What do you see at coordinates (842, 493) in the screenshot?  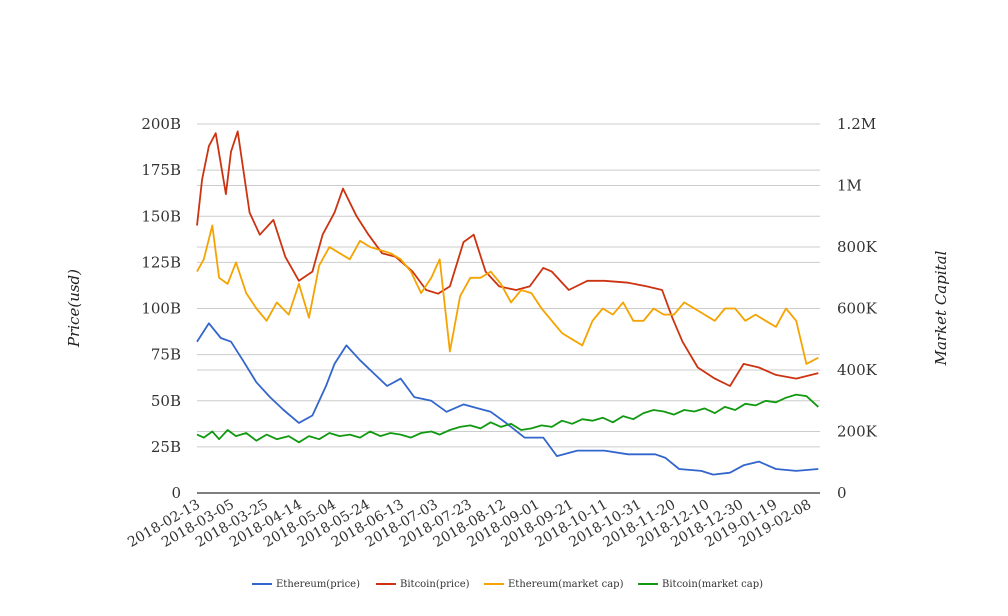 I see `right-tick-label: 0` at bounding box center [842, 493].